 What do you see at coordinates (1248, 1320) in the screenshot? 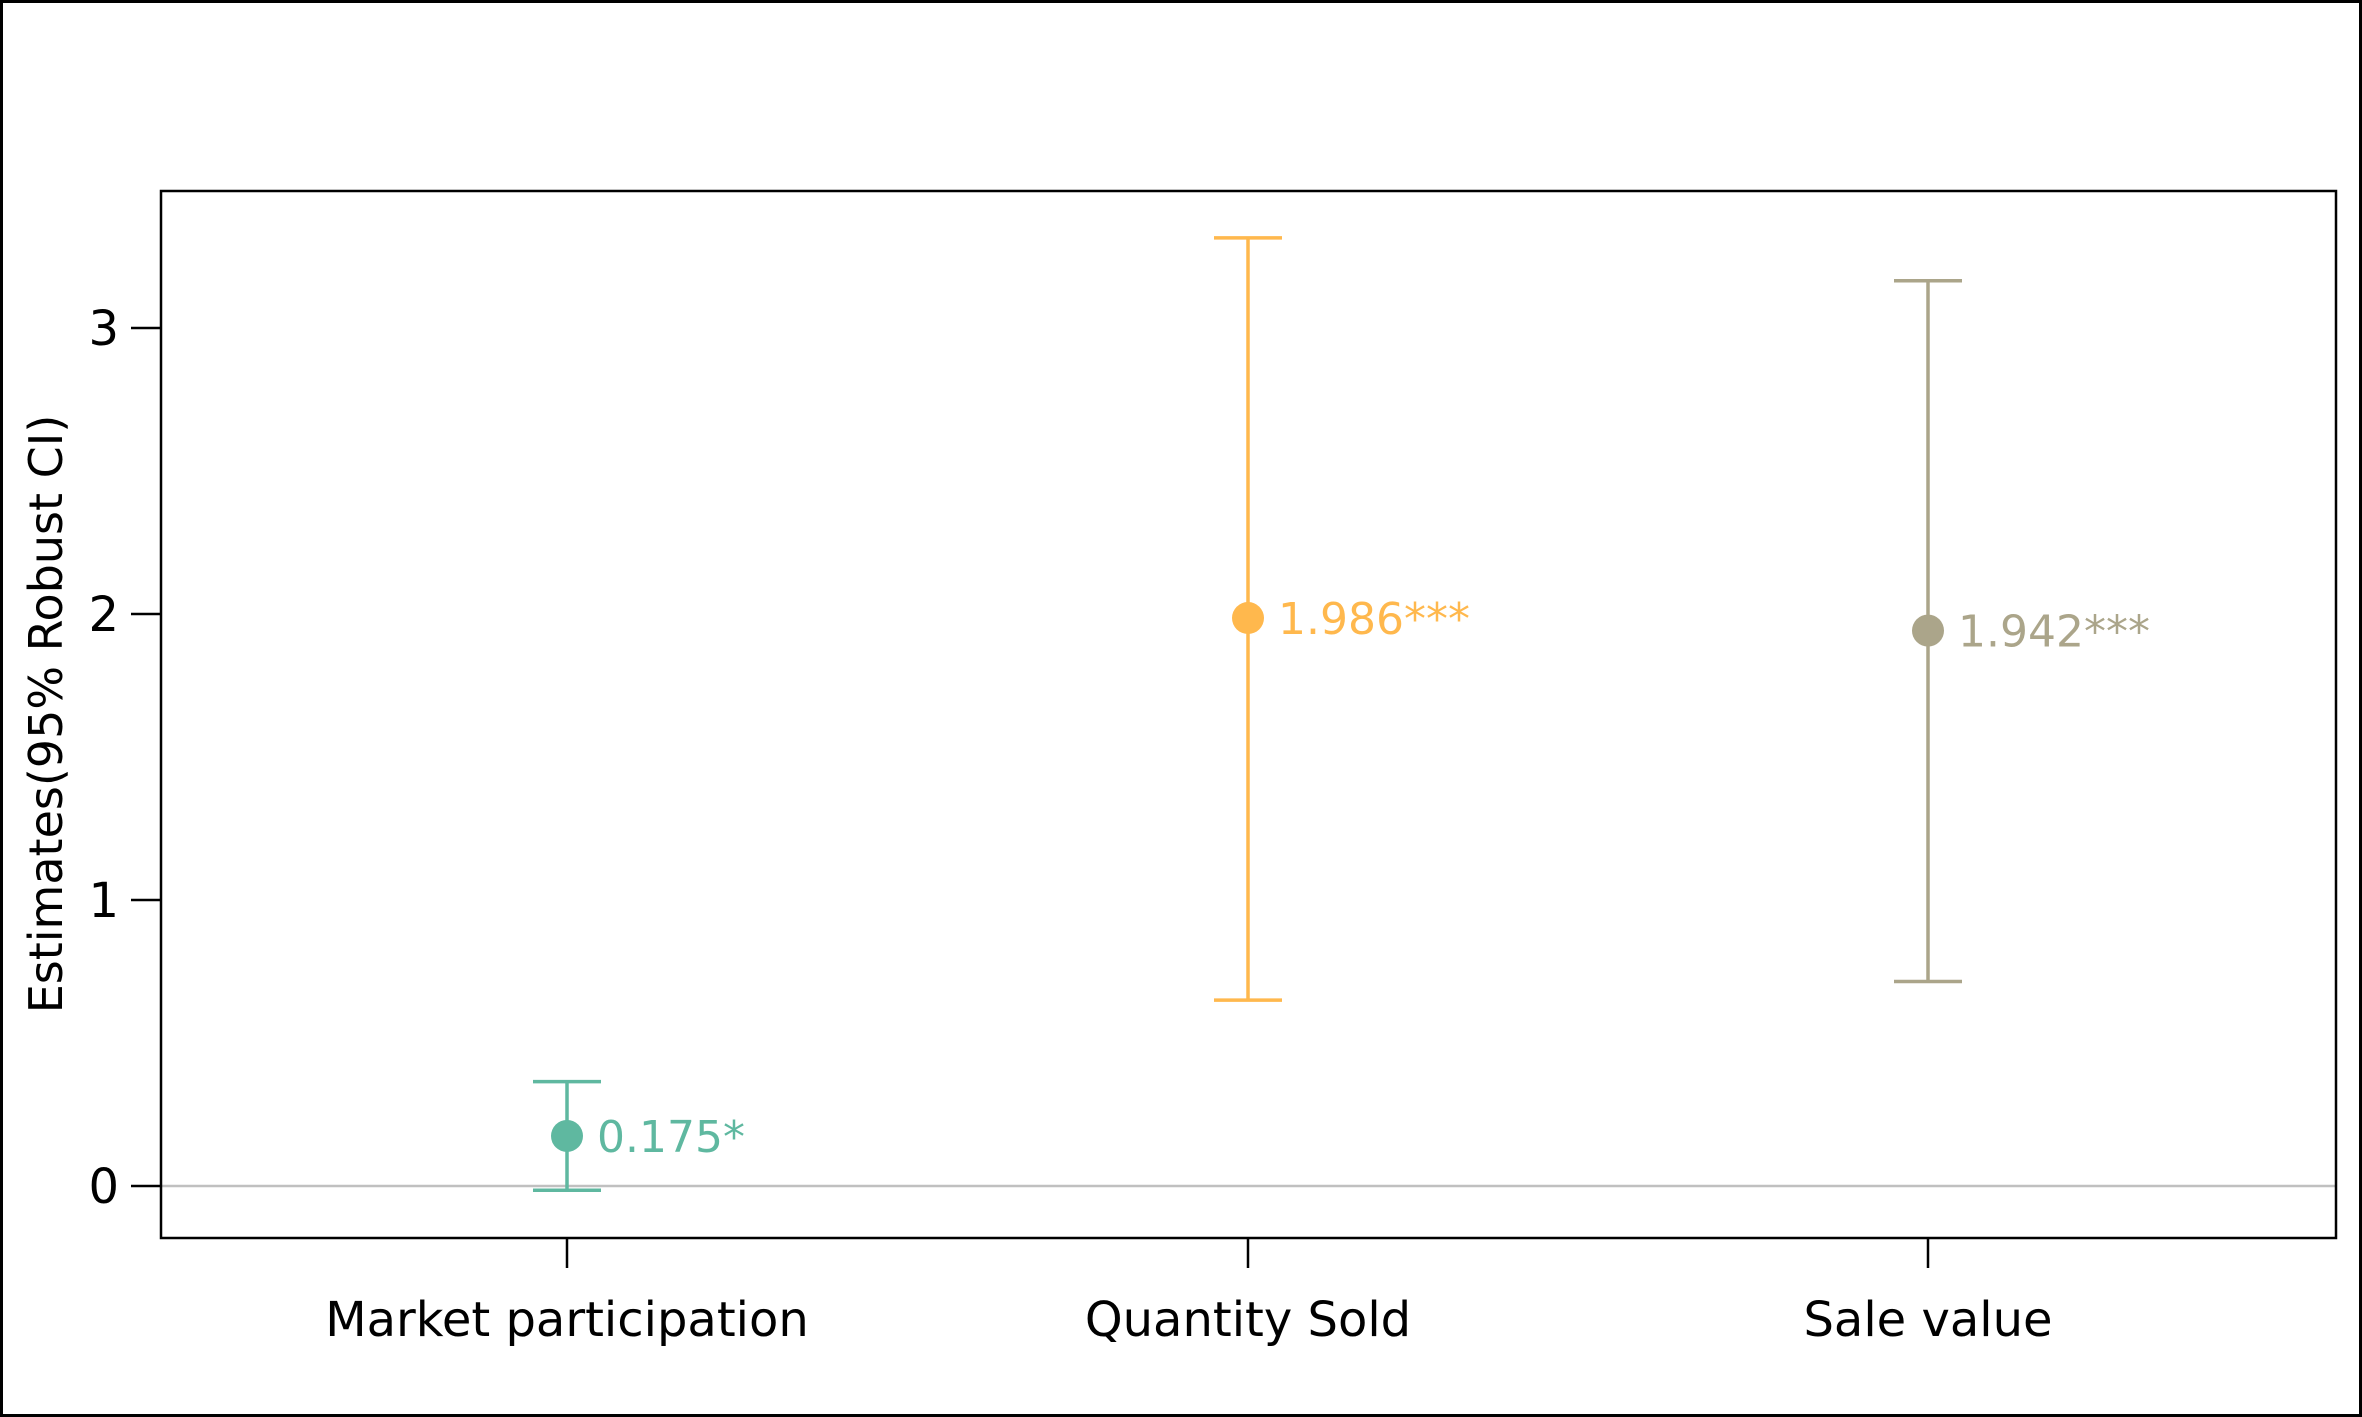
I see `x-tick-label-quantity-sold: Quantity Sold` at bounding box center [1248, 1320].